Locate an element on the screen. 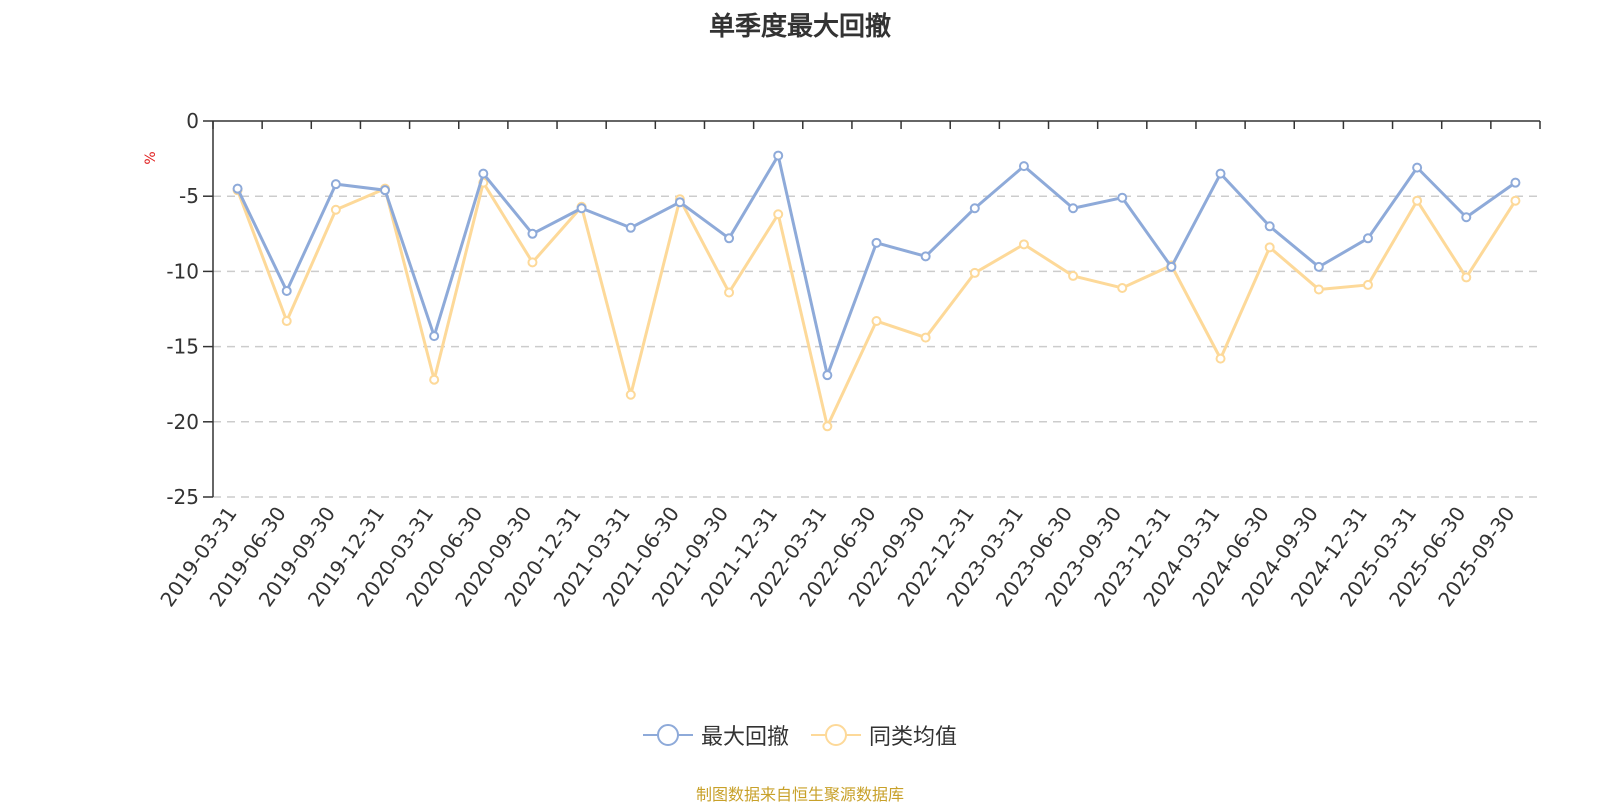 The image size is (1600, 805). legend-label-drawdown: 最大回撤 is located at coordinates (744, 737).